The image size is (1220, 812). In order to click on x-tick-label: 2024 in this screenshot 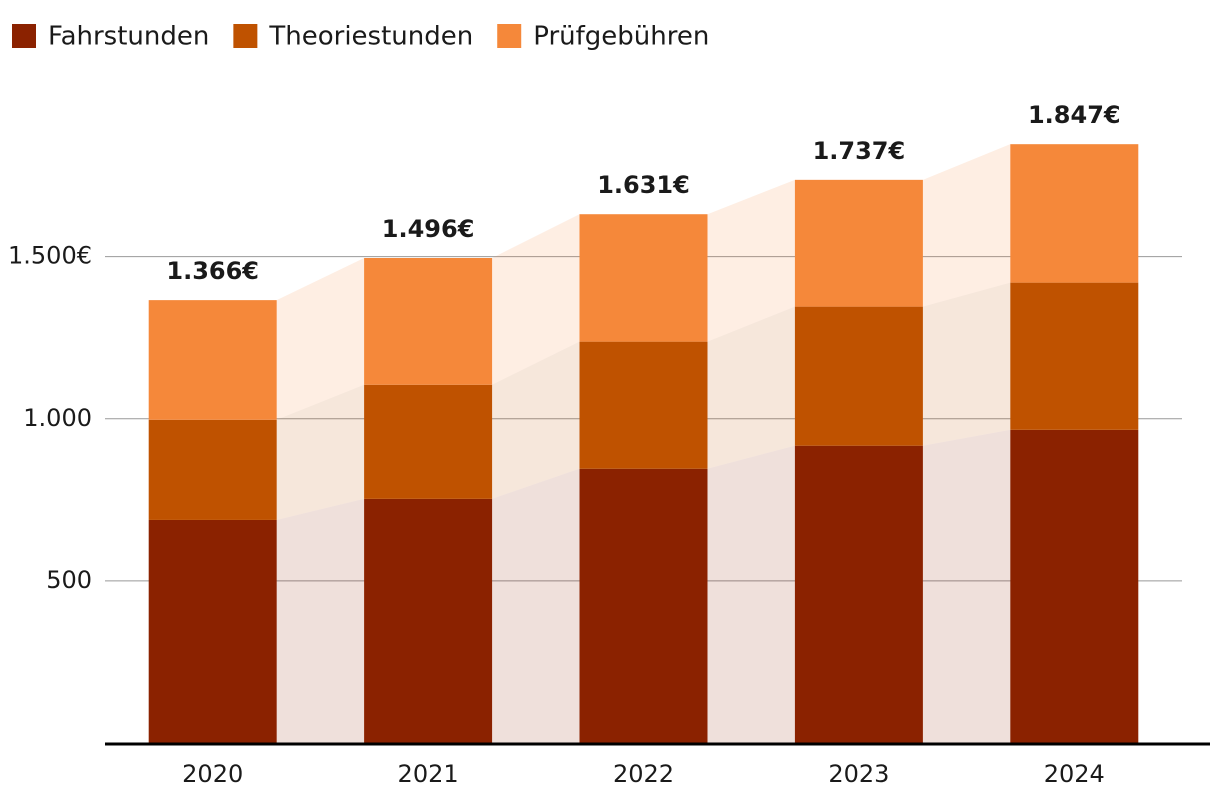, I will do `click(1074, 774)`.